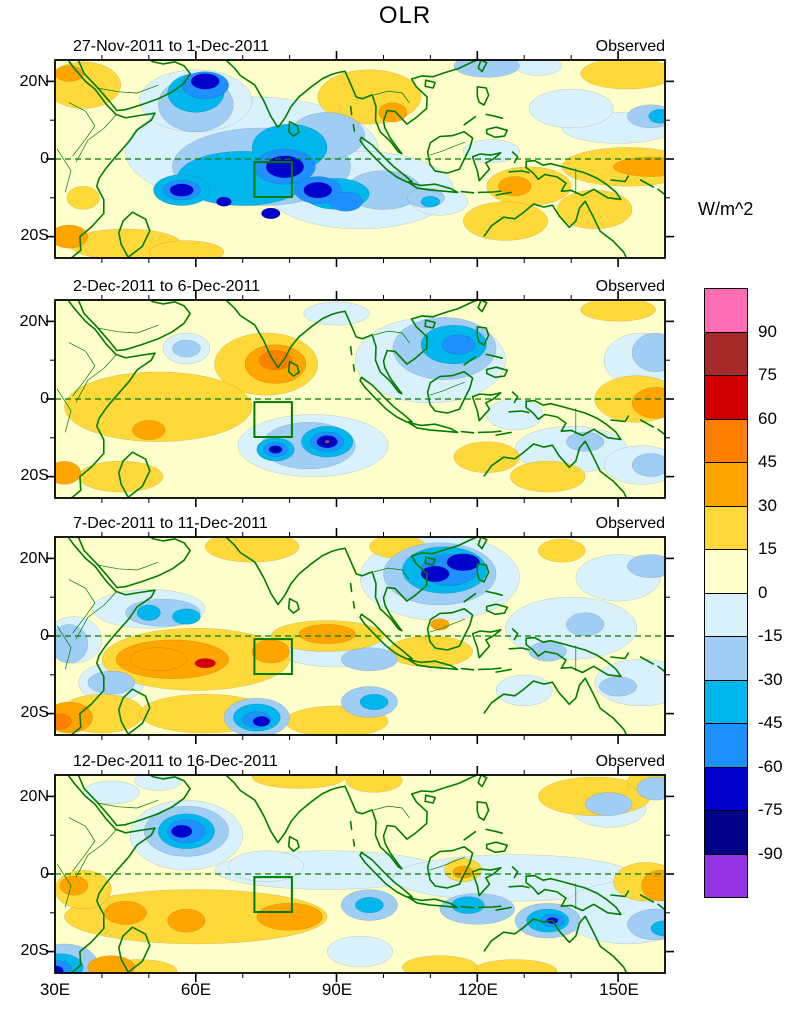 Image resolution: width=791 pixels, height=1013 pixels. Describe the element at coordinates (55, 989) in the screenshot. I see `x-tick-label-30e: 30E` at that location.